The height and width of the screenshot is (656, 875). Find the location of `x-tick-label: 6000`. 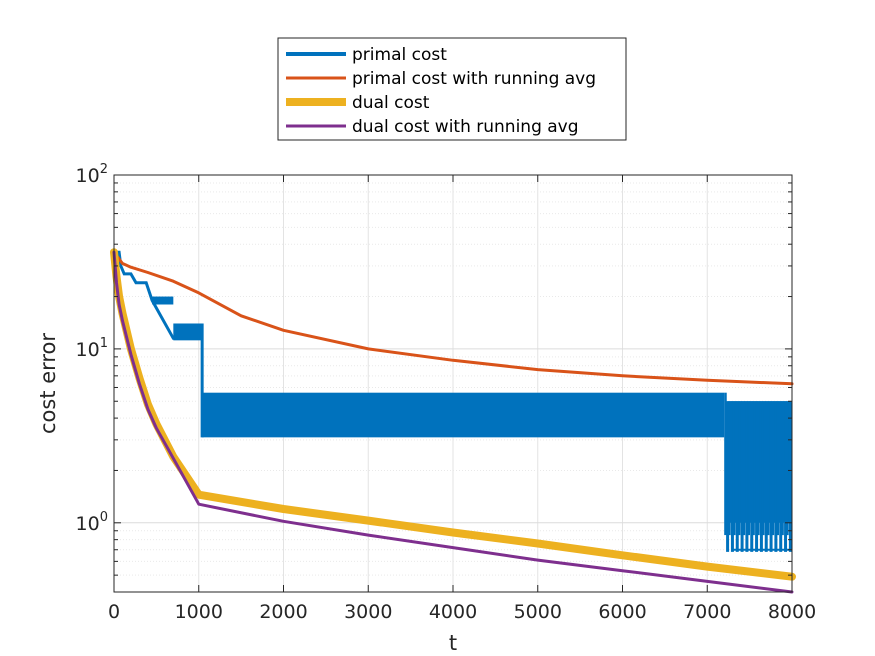

x-tick-label: 6000 is located at coordinates (622, 612).